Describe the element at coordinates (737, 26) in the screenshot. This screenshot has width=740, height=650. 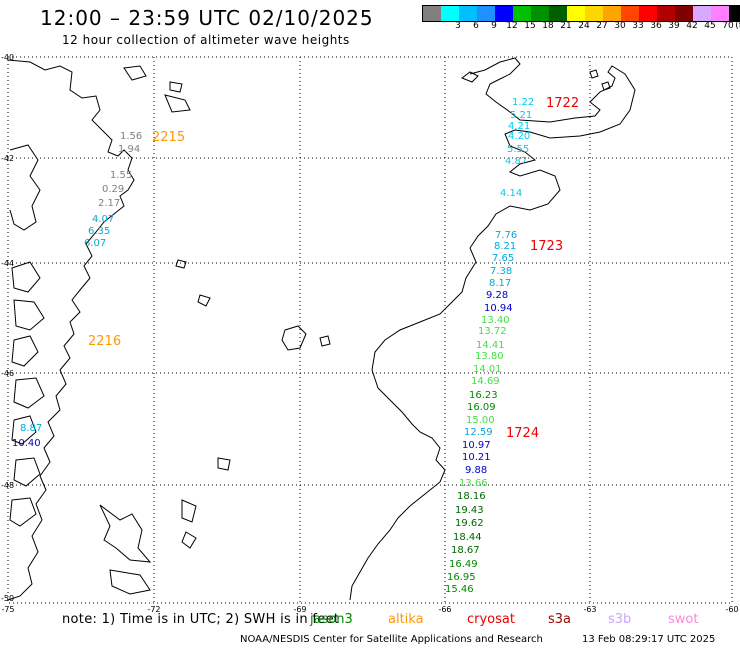
I see `legend-unit: (ft)` at that location.